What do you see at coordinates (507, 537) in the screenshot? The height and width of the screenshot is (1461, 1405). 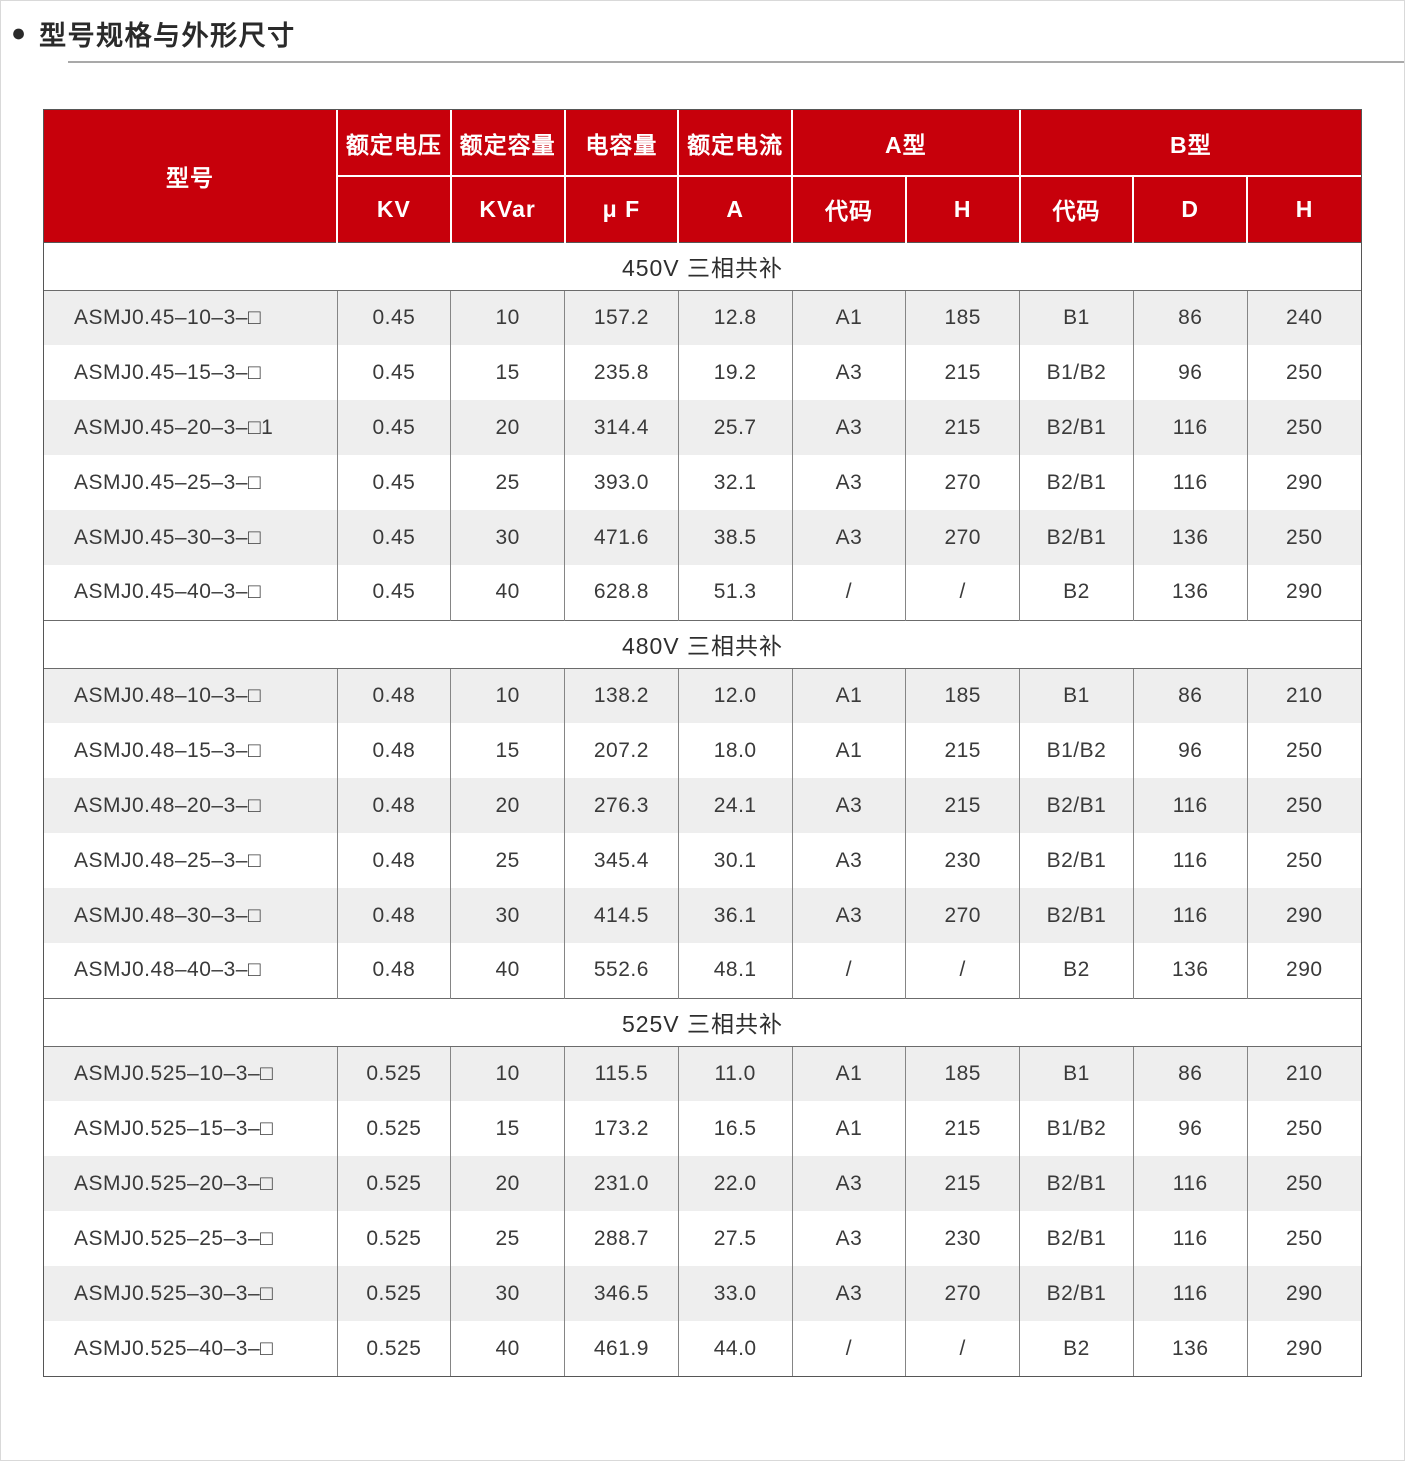 I see `value-cell: 30` at bounding box center [507, 537].